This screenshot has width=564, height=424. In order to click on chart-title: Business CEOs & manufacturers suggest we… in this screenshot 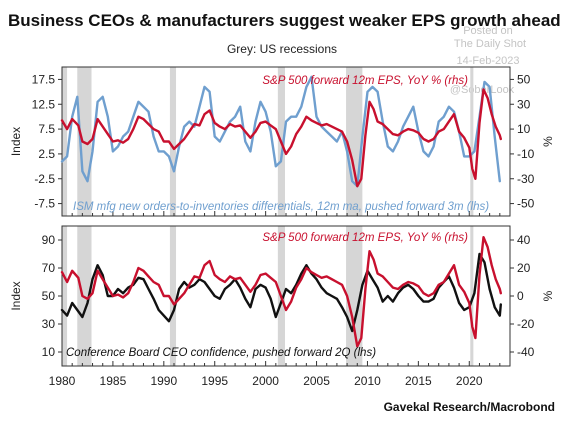, I will do `click(284, 20)`.